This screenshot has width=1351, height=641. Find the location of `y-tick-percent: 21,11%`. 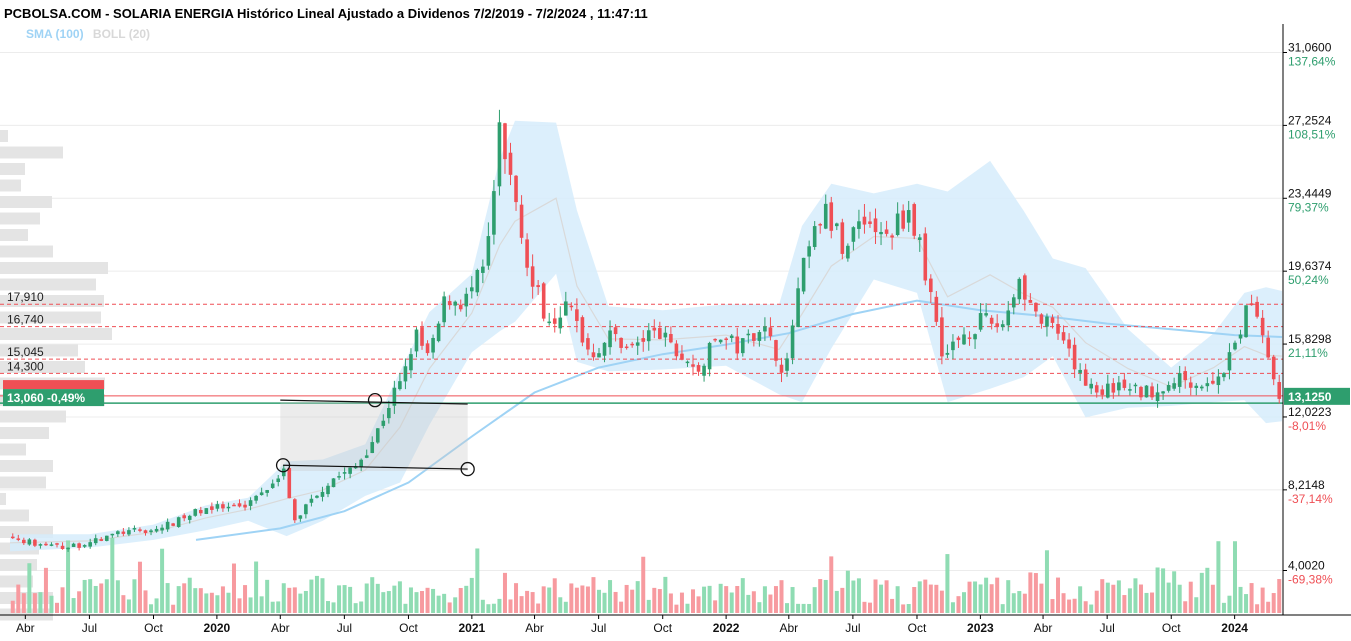

y-tick-percent: 21,11% is located at coordinates (1308, 353).